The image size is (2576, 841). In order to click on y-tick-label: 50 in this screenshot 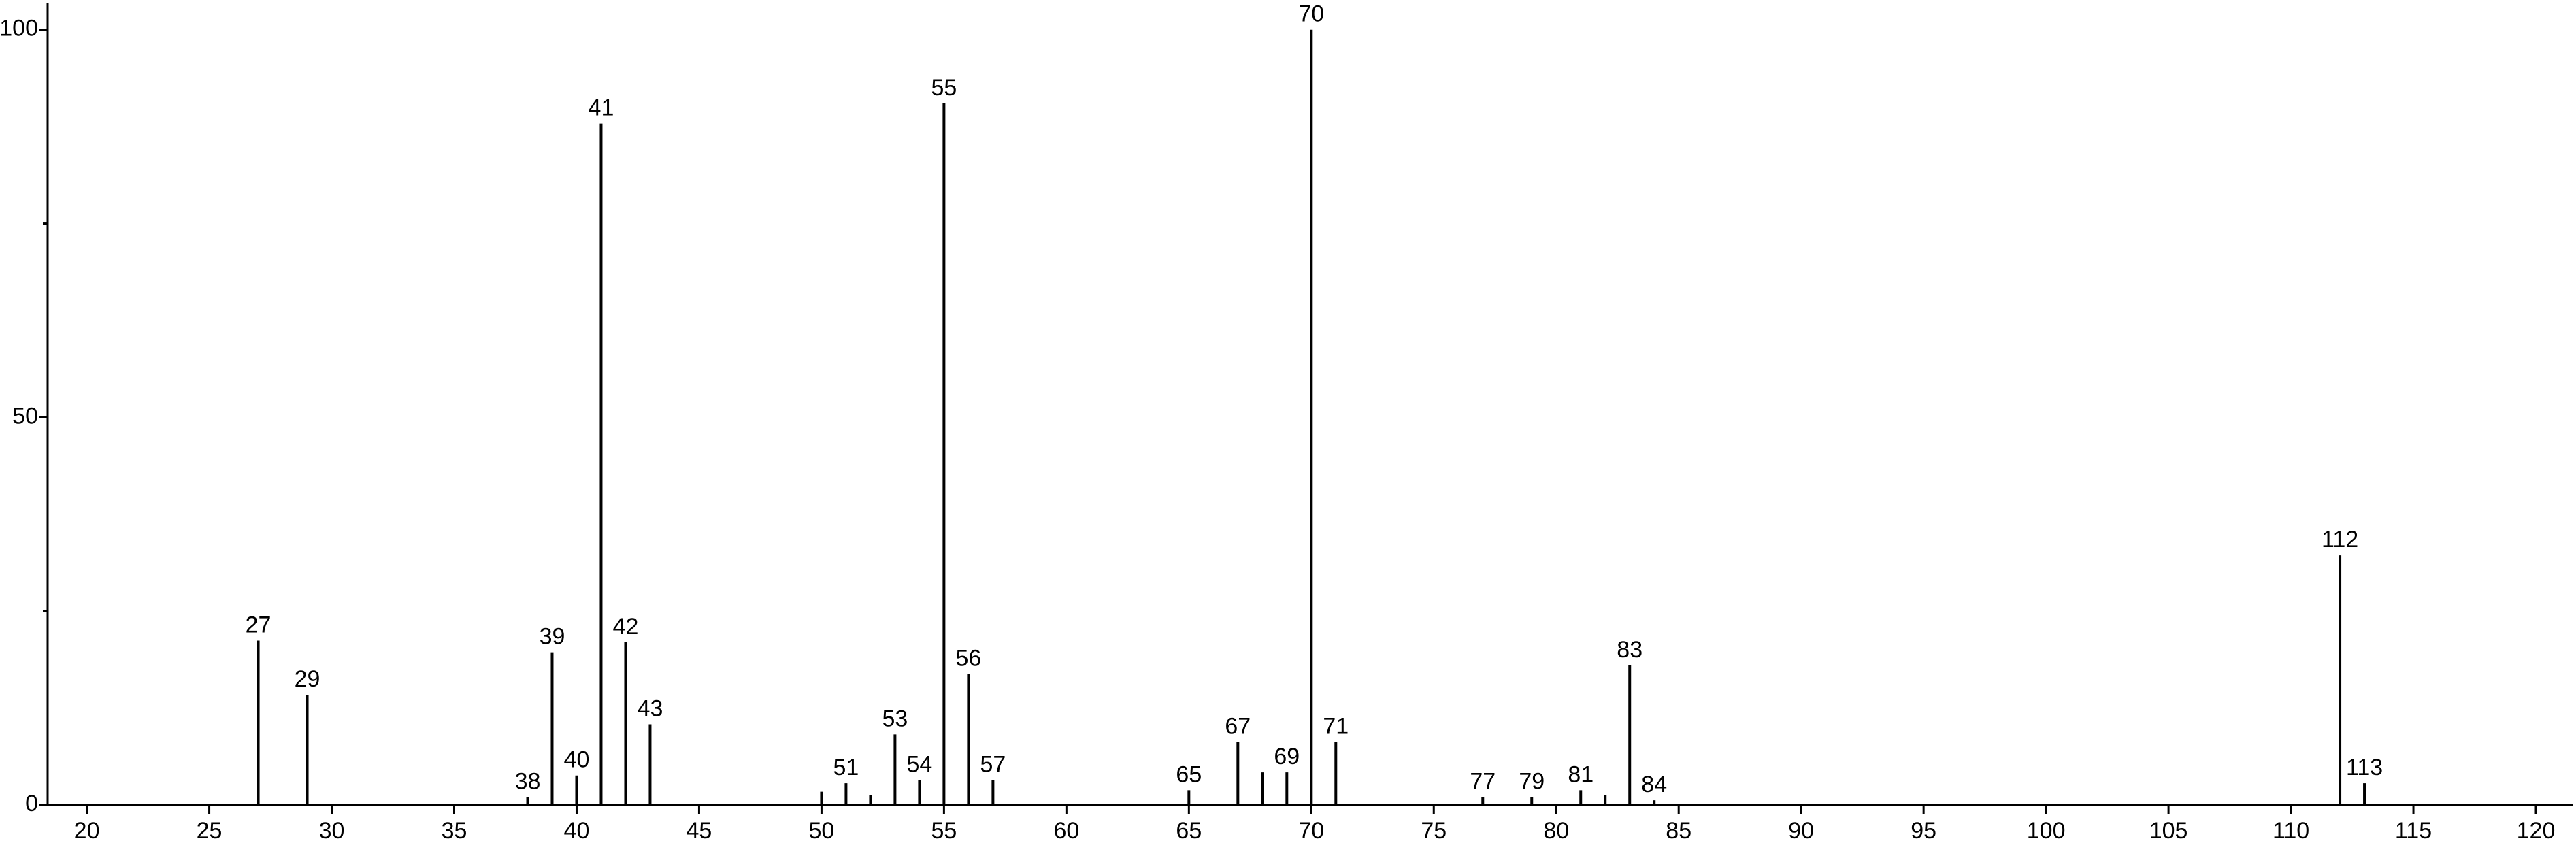, I will do `click(25, 416)`.